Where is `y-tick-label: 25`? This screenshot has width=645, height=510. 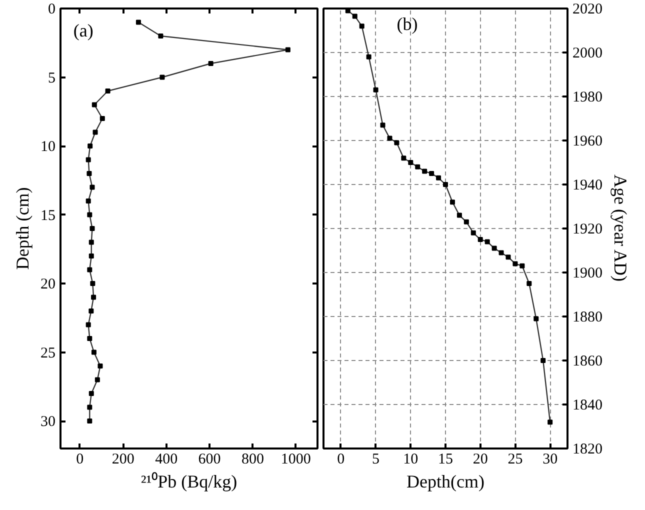
y-tick-label: 25 is located at coordinates (48, 353).